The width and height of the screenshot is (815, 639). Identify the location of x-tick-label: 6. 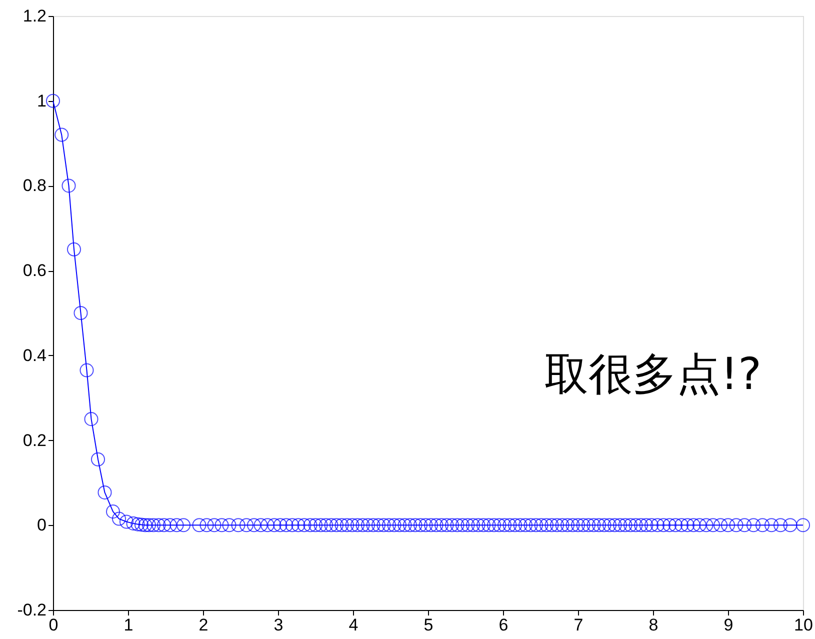
(503, 625).